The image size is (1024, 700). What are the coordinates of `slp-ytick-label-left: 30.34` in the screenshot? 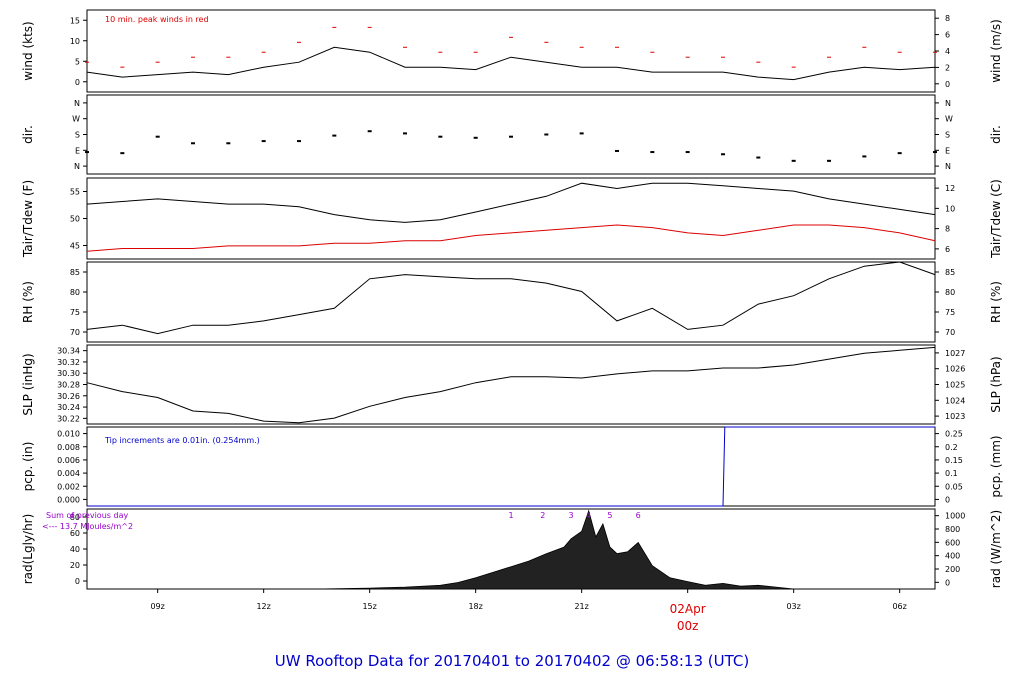 It's located at (68, 351).